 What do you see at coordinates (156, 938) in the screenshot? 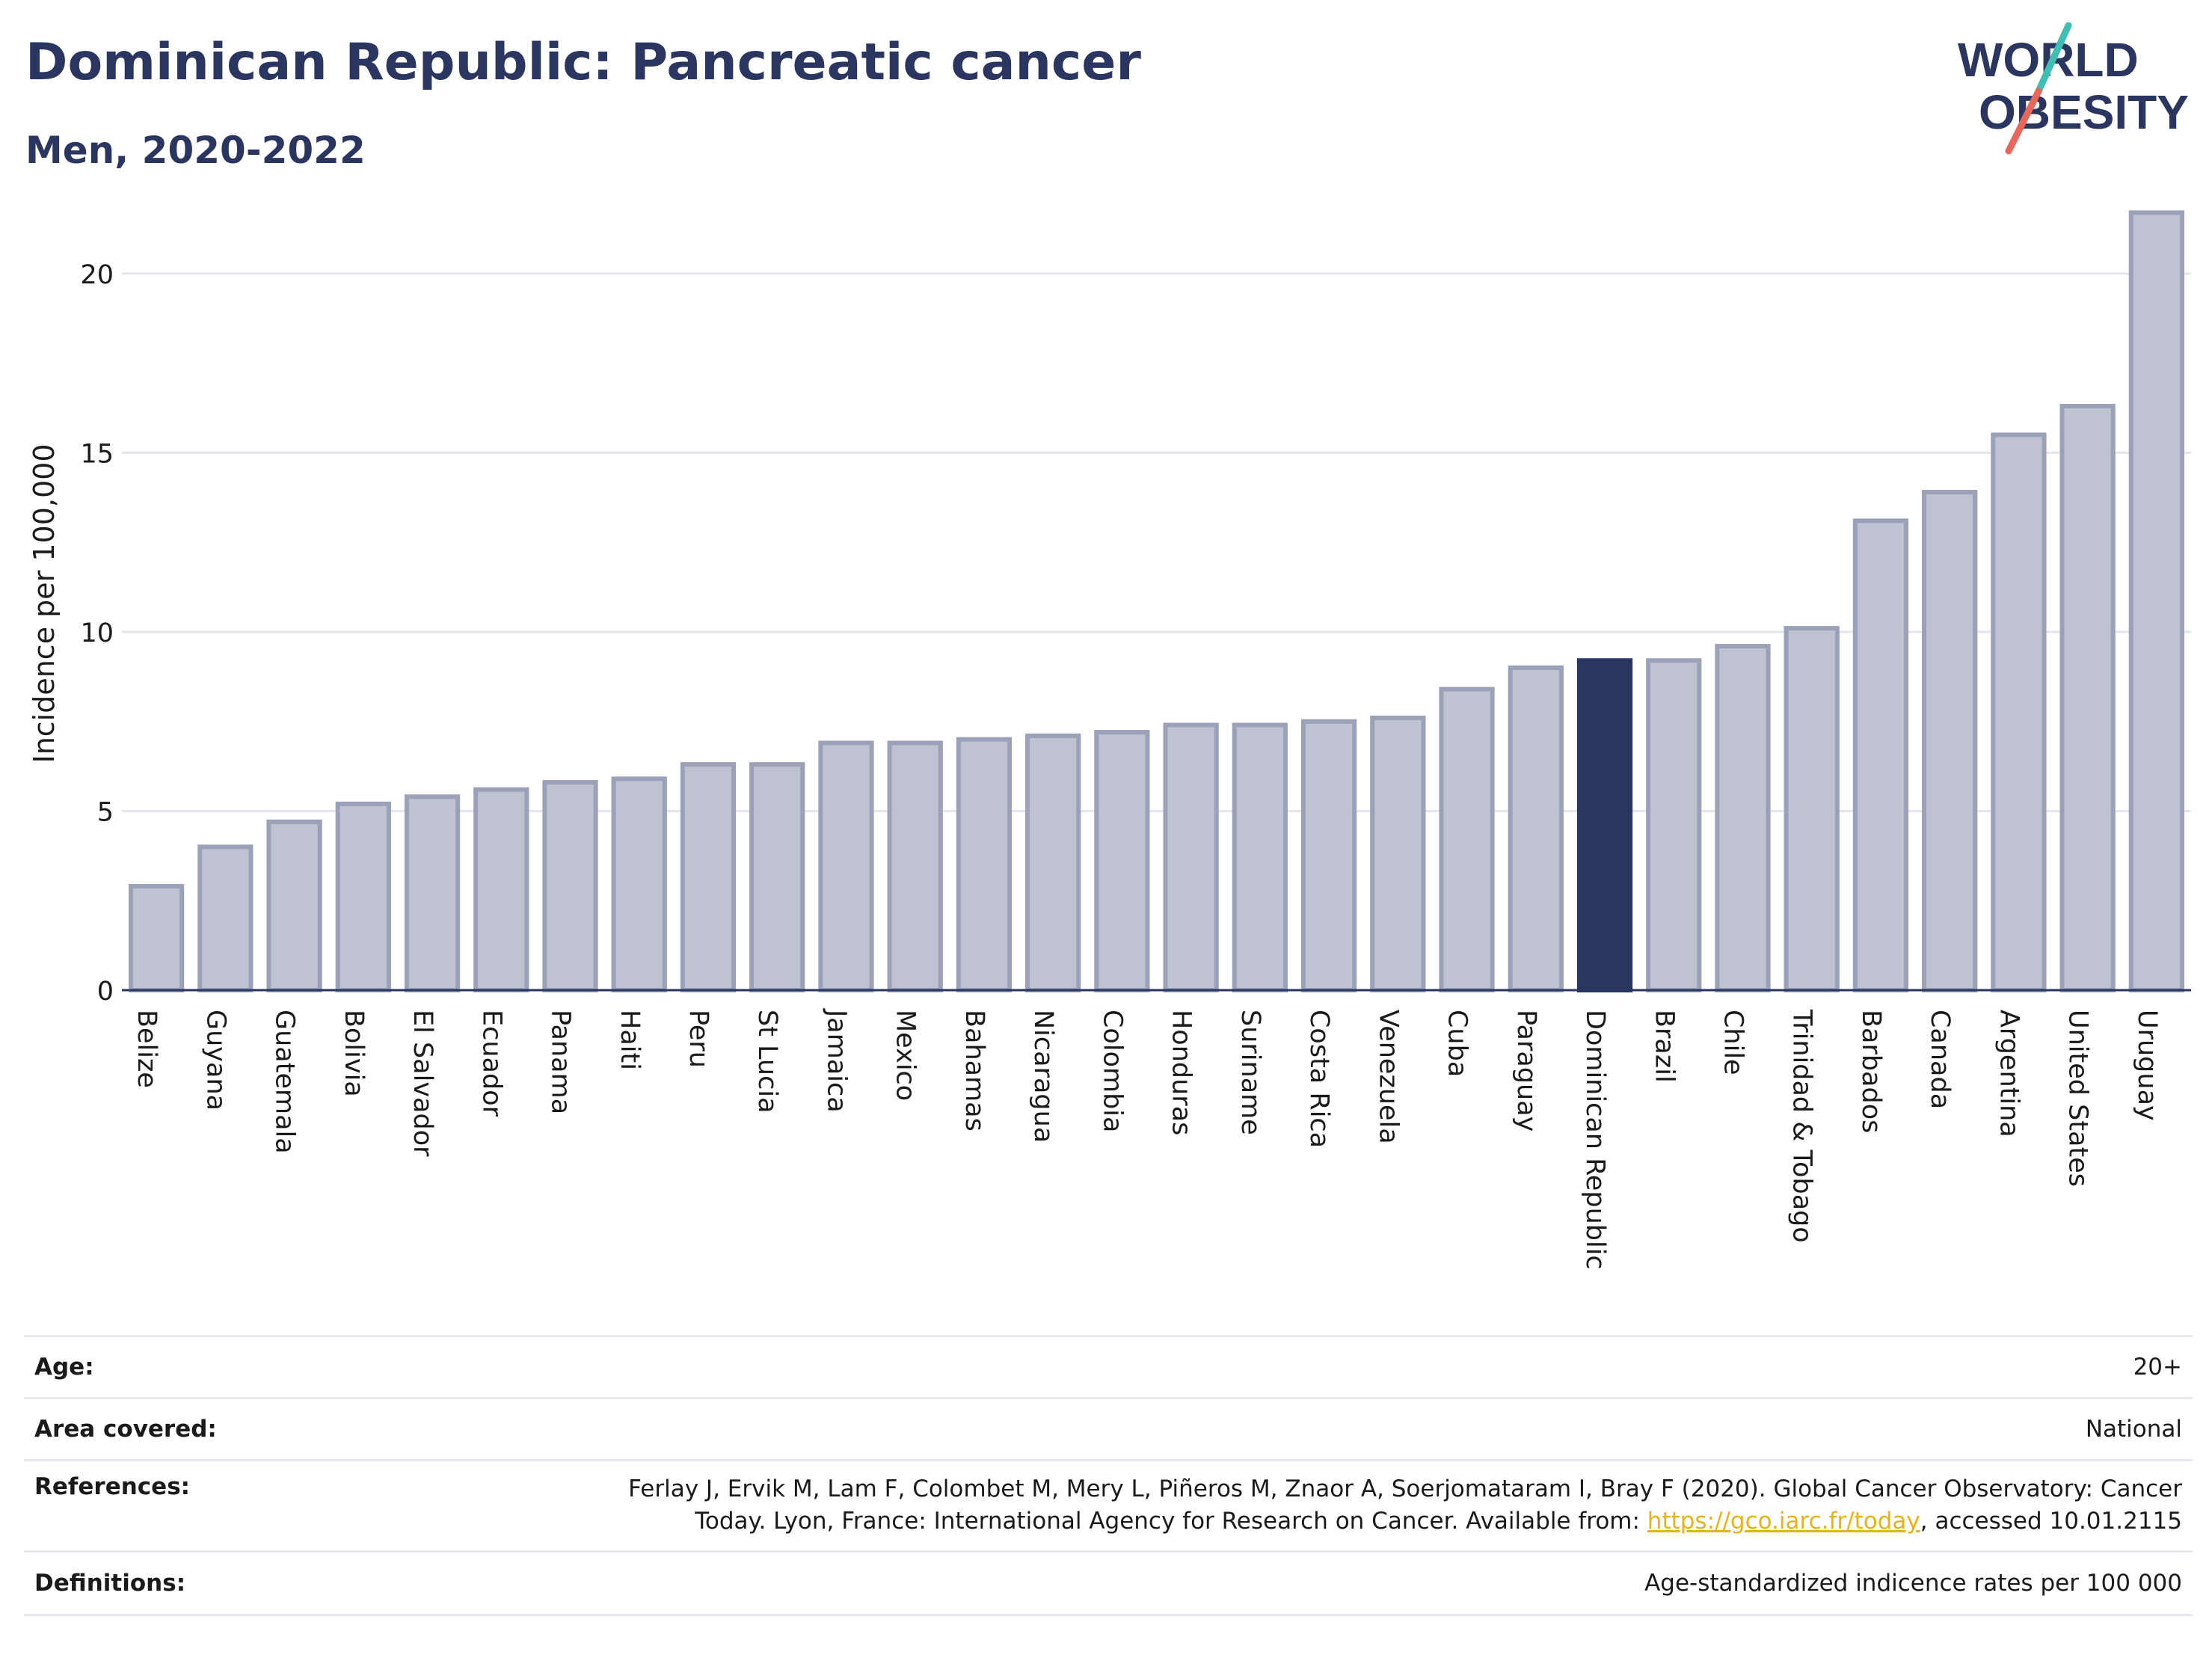
I see `bar-belize` at bounding box center [156, 938].